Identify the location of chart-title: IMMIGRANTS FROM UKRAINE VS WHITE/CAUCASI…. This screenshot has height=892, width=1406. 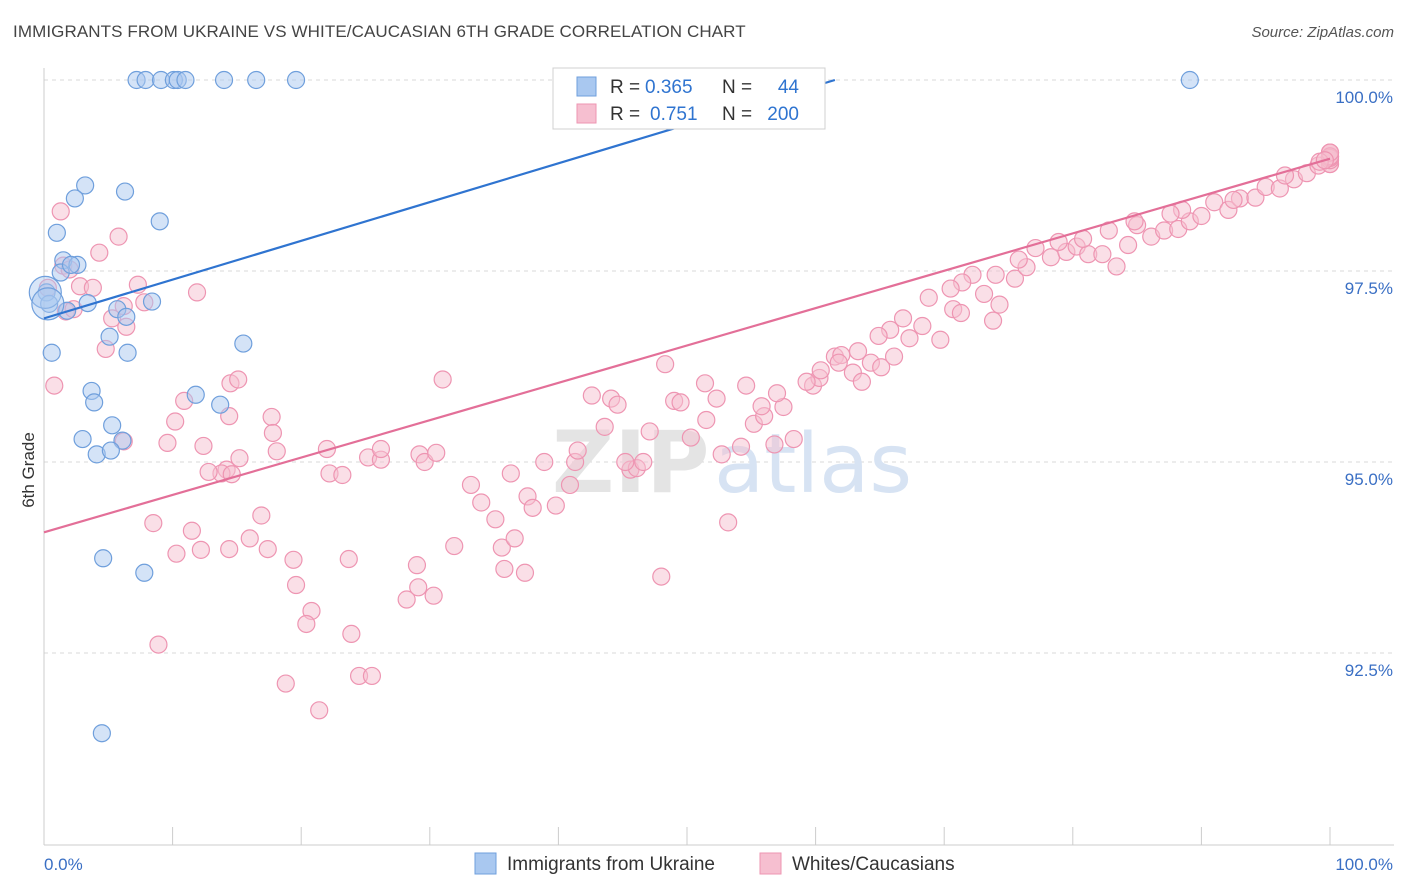
(379, 31).